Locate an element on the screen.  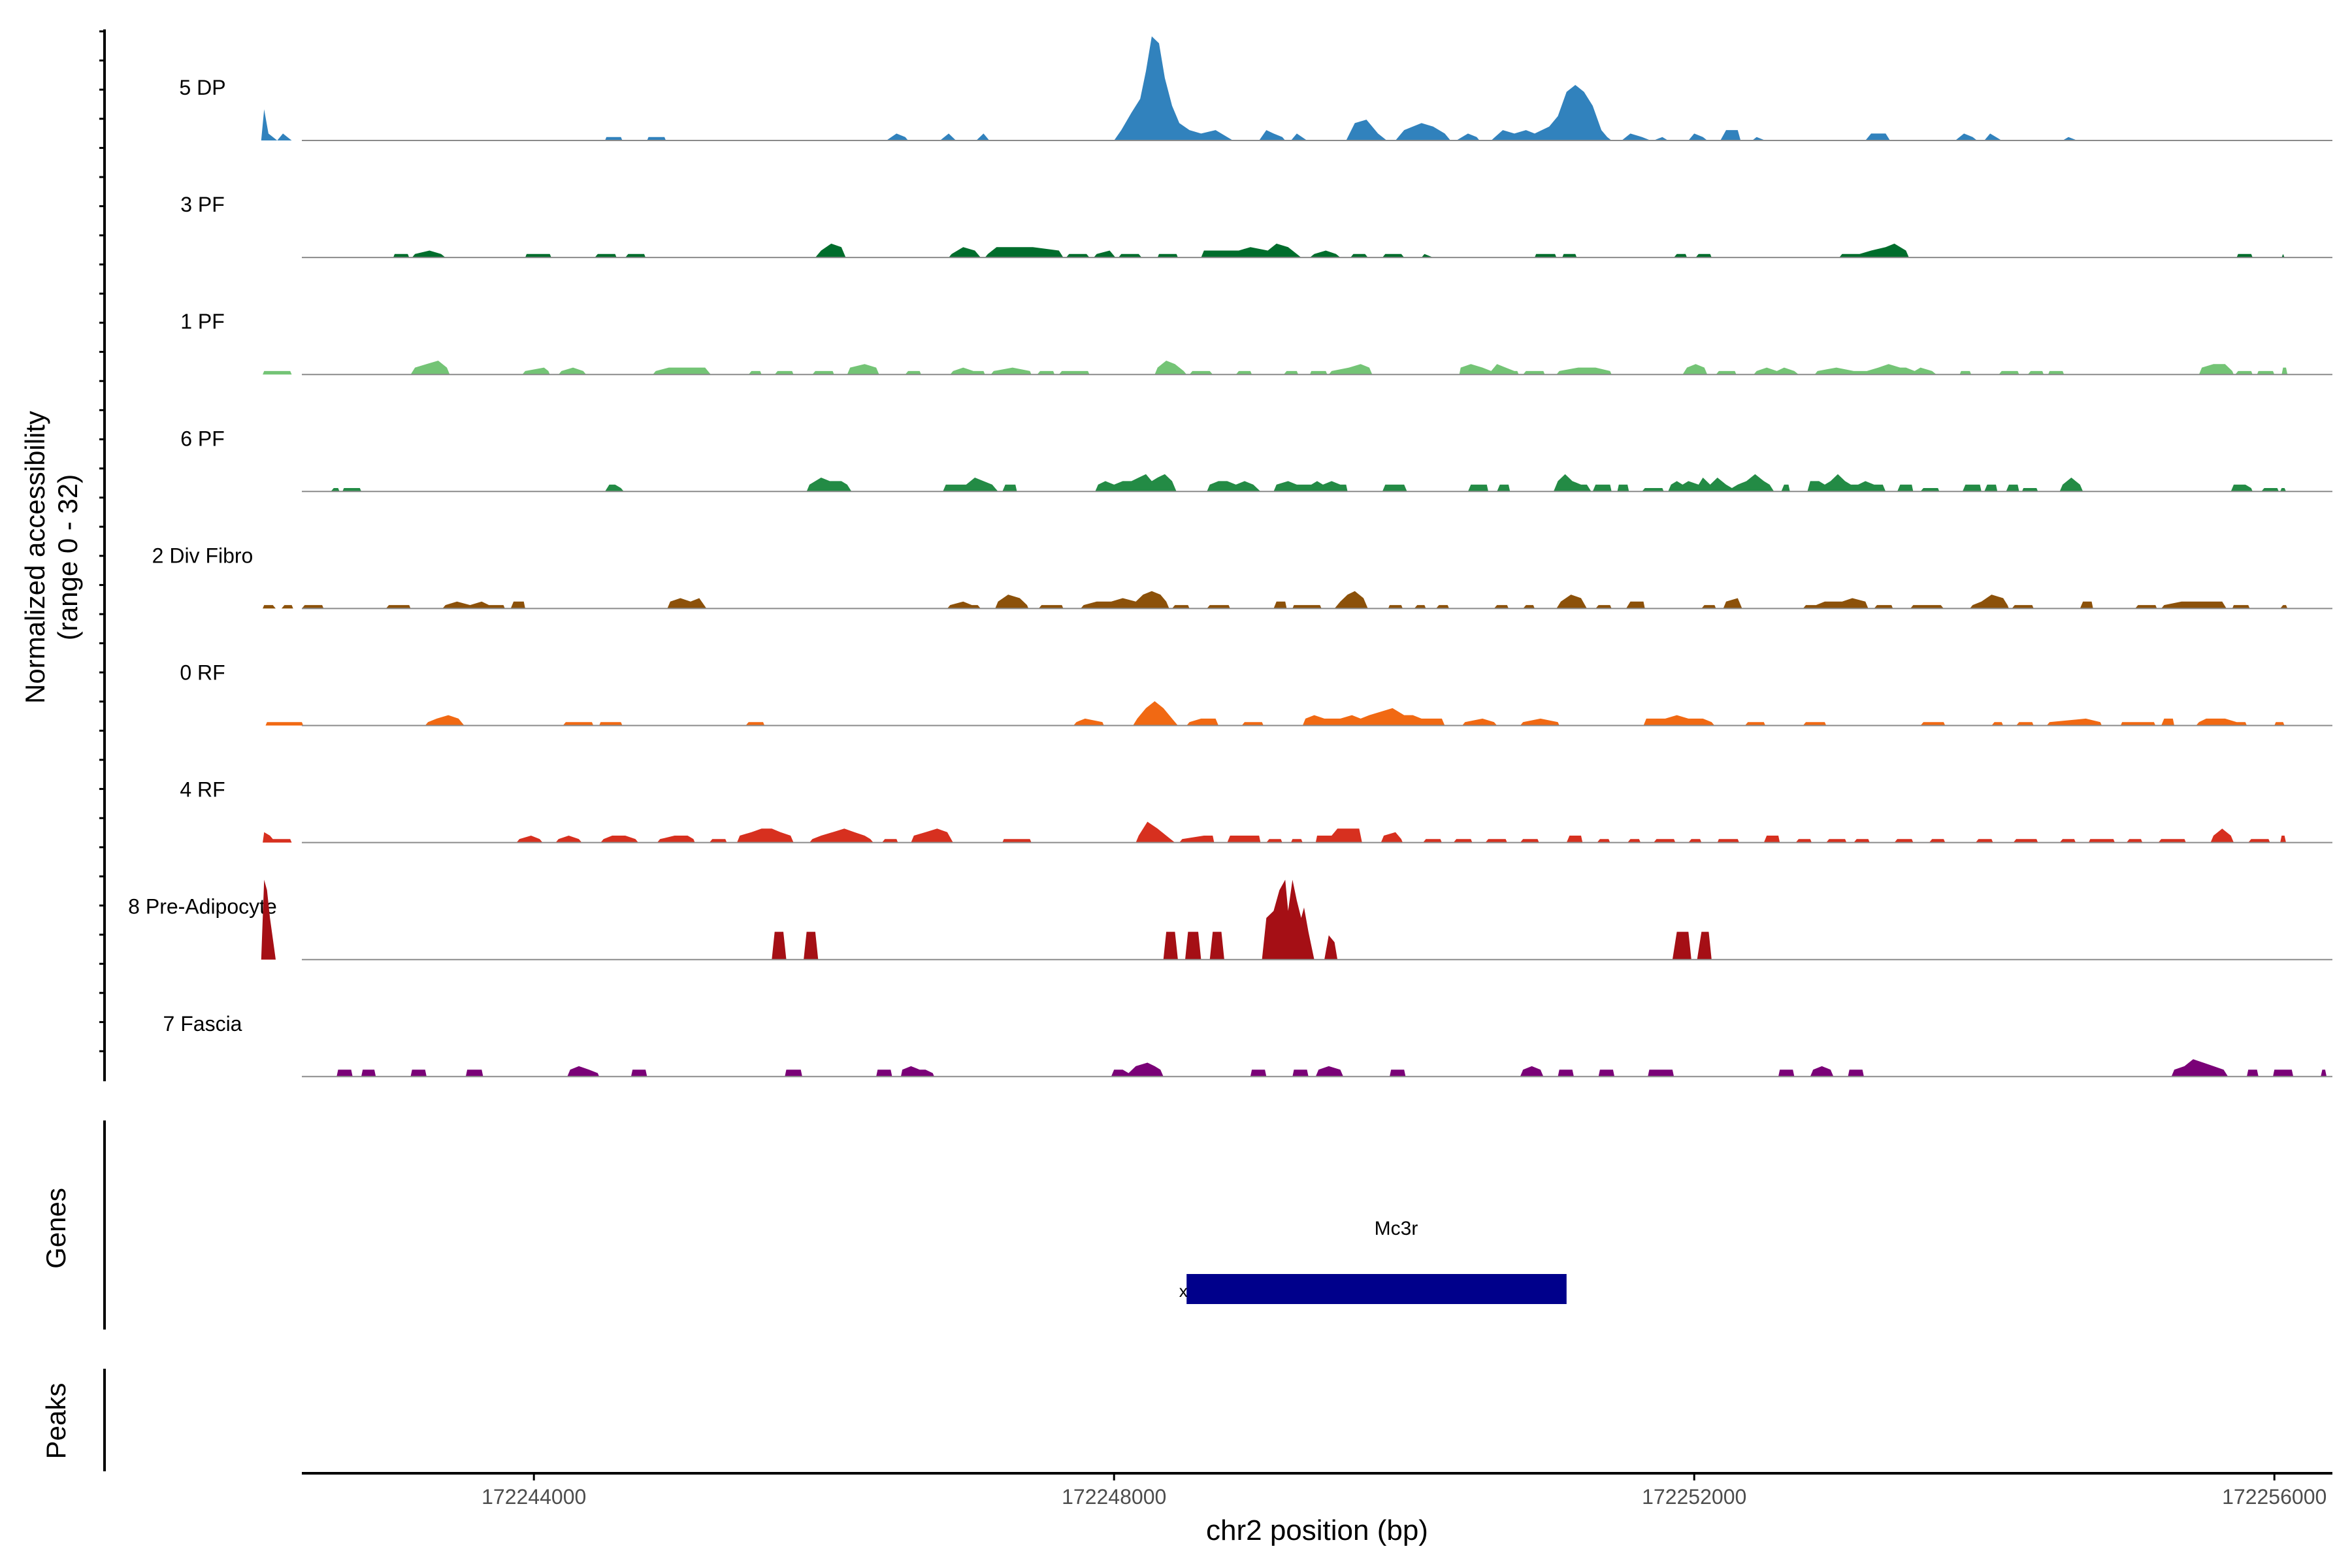
x-axis: 172244000 172248000 172252000 172256000 is located at coordinates (1317, 1490).